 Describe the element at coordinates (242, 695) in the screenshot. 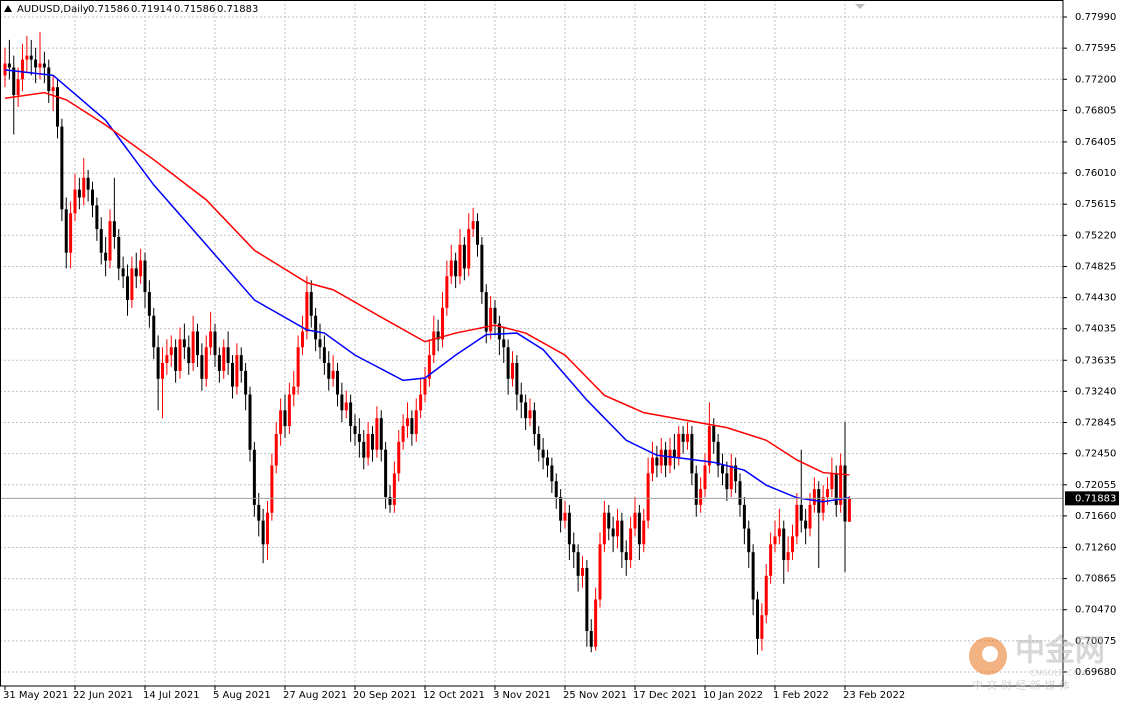

I see `x-tick-label: 5 Aug 2021` at that location.